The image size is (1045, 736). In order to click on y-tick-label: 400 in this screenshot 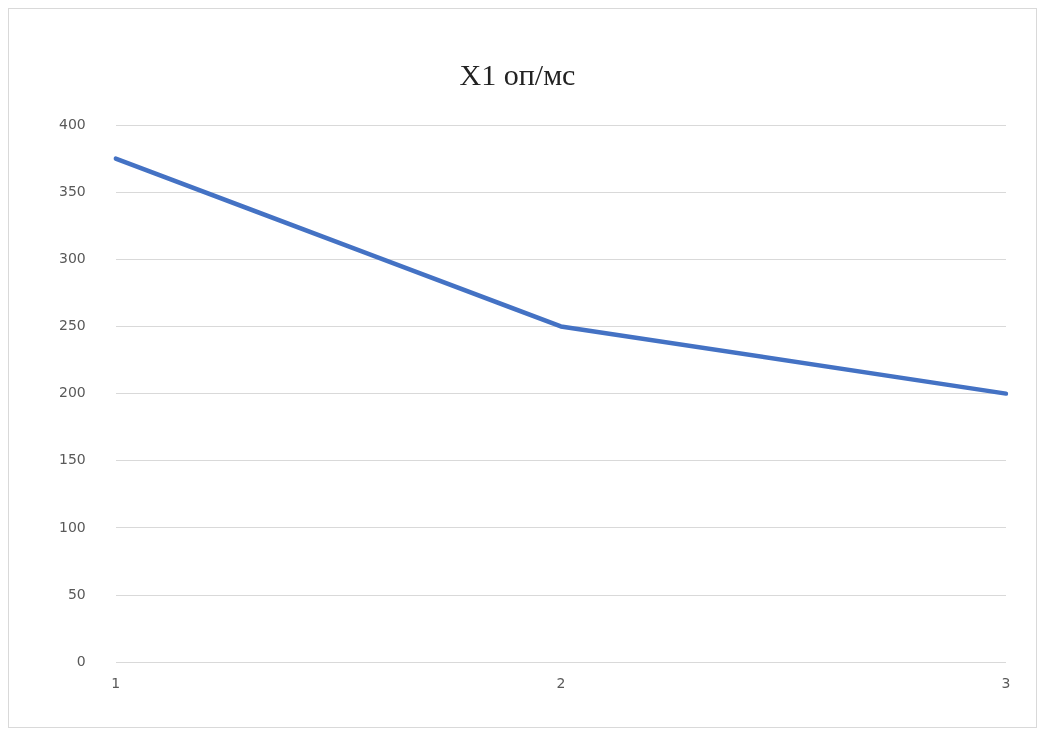, I will do `click(72, 123)`.